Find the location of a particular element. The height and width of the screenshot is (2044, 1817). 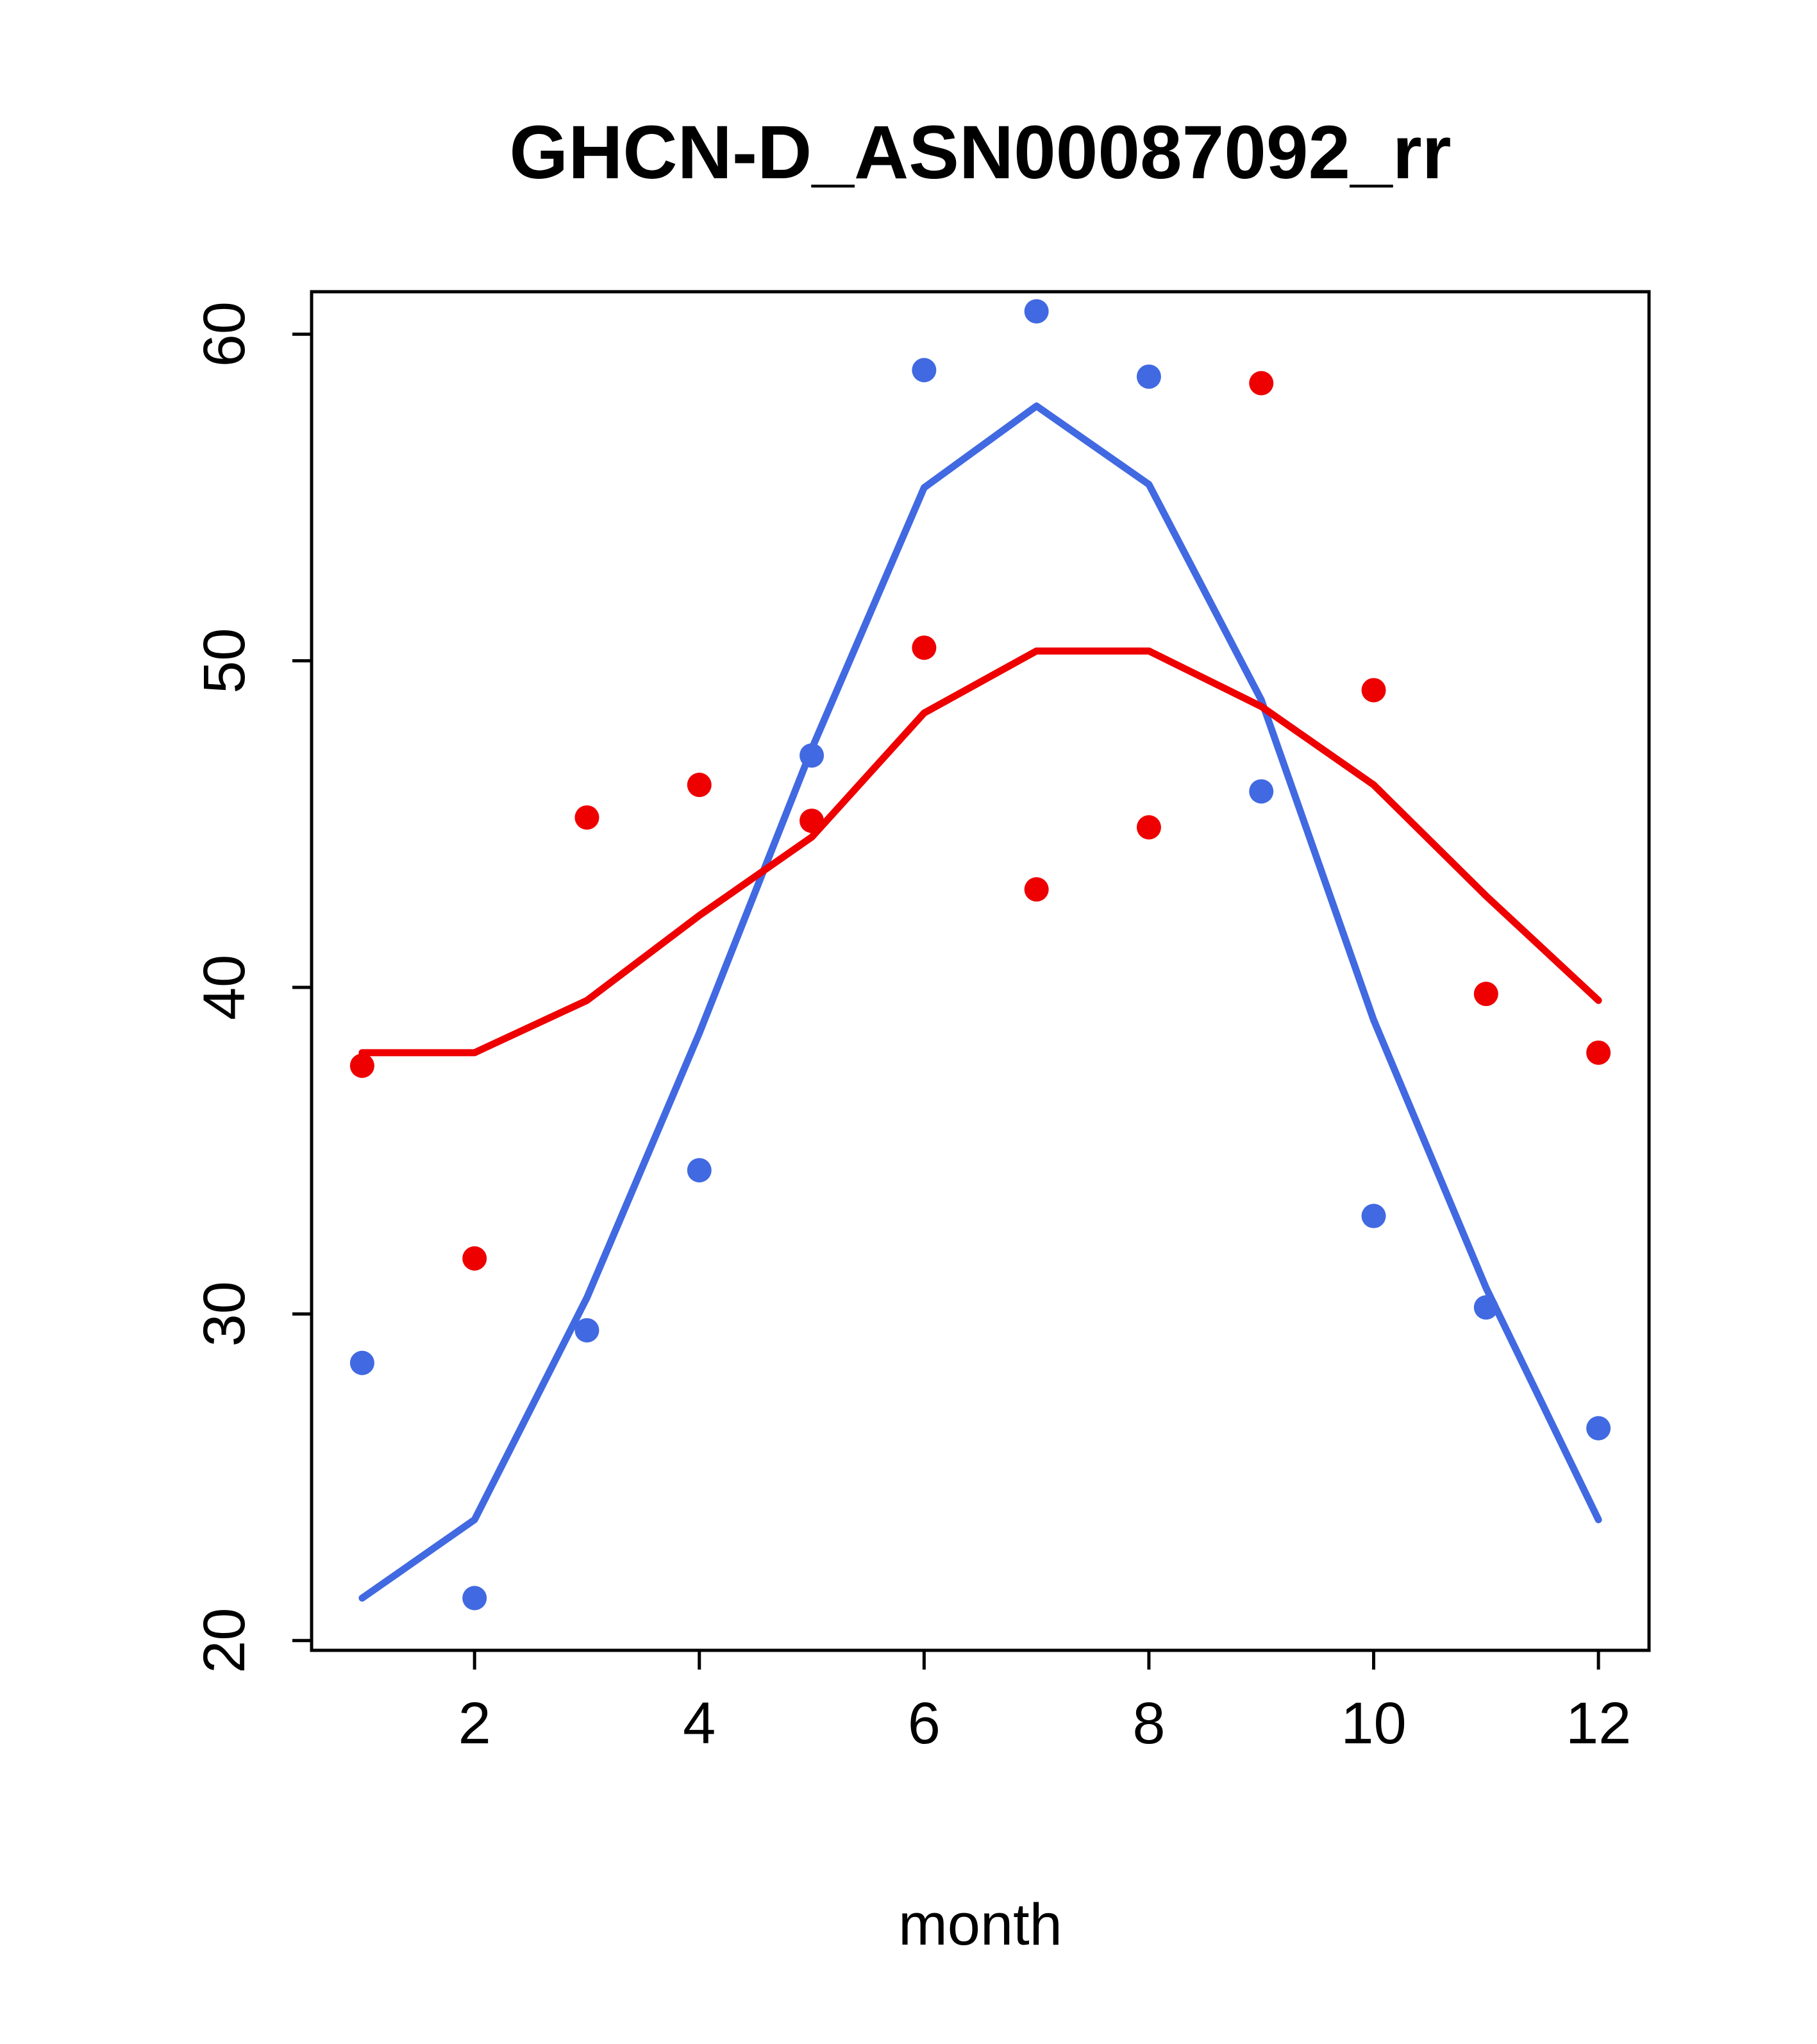

chart-title: GHCN-D_ASN00087092_rr is located at coordinates (981, 152).